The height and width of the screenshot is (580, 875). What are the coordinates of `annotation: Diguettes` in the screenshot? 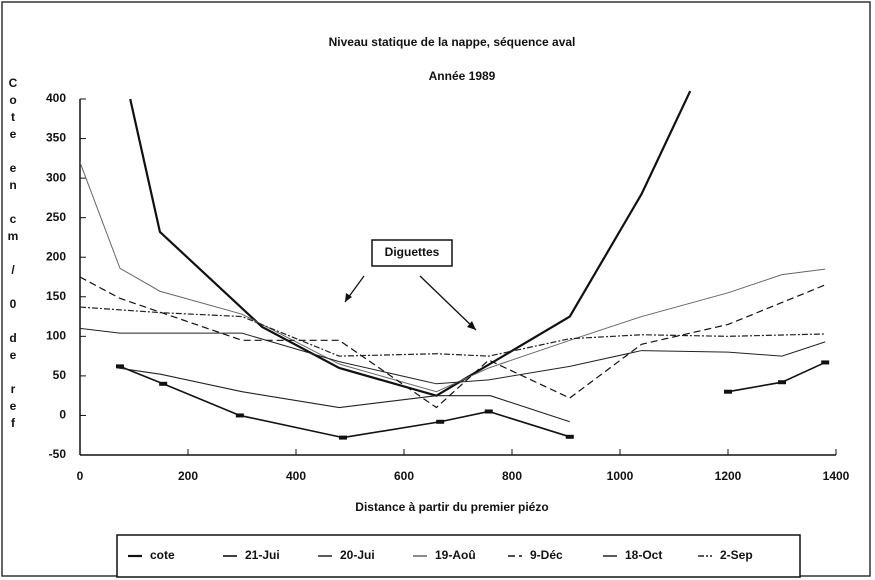 It's located at (412, 252).